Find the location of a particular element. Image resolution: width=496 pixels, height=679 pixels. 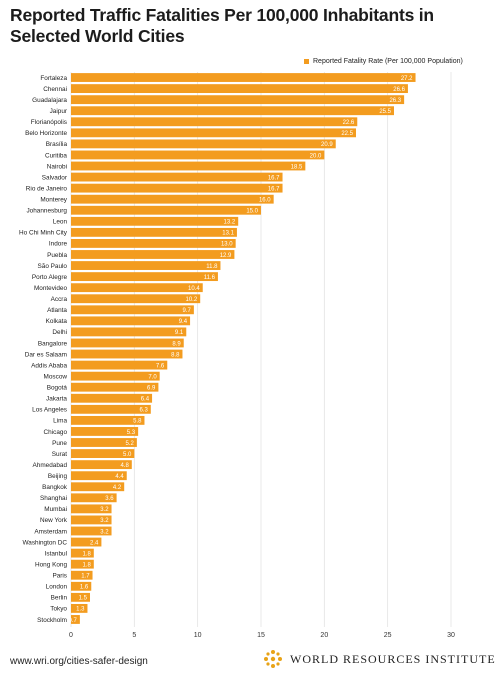

category-label: Nairobi is located at coordinates (57, 166).